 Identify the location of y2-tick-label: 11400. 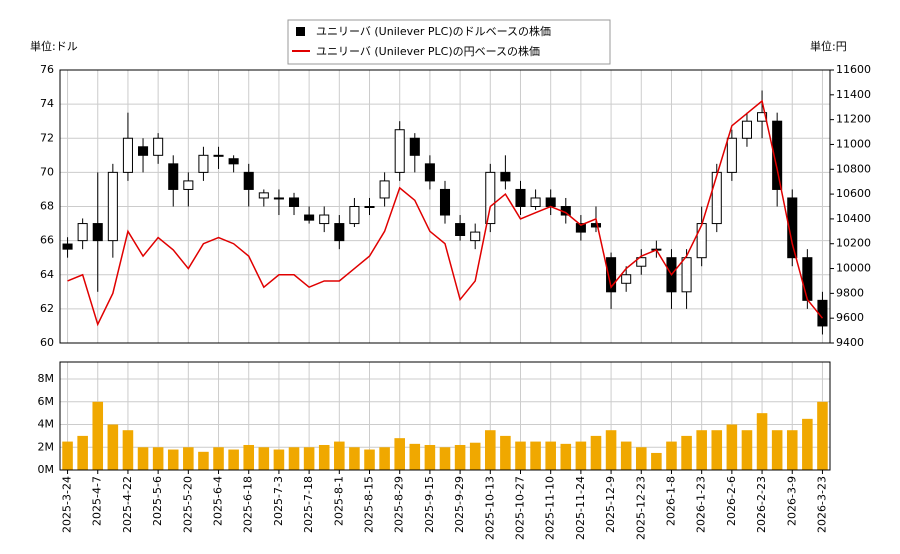
(853, 94).